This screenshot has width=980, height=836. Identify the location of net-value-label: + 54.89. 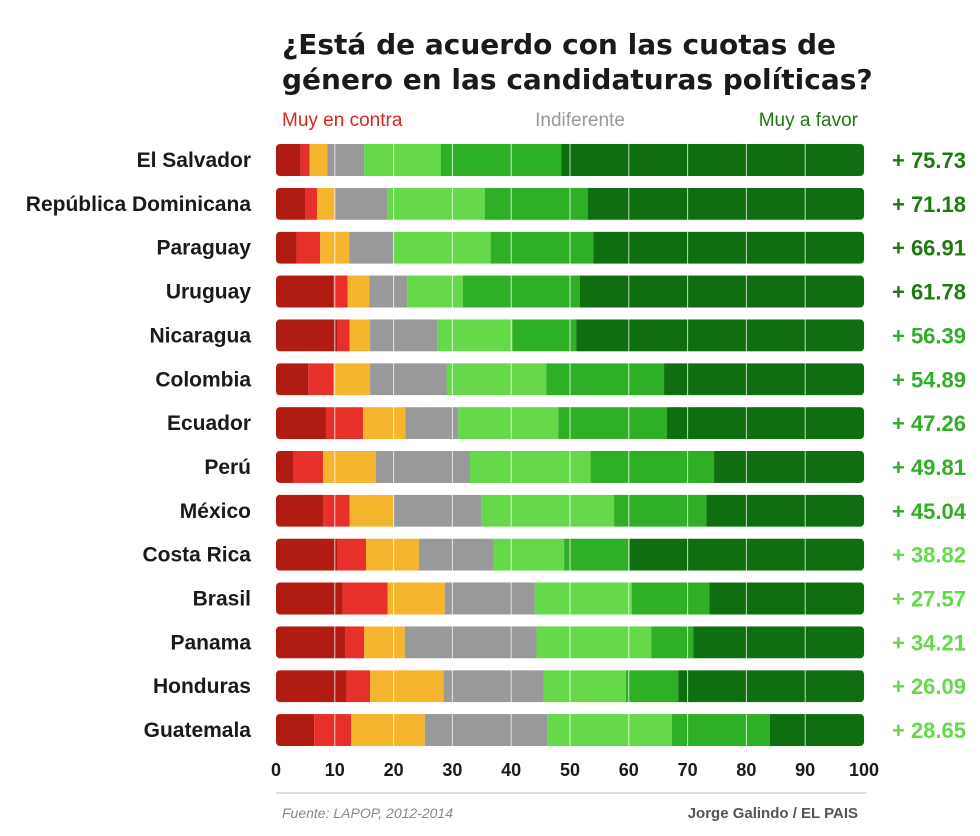
(929, 379).